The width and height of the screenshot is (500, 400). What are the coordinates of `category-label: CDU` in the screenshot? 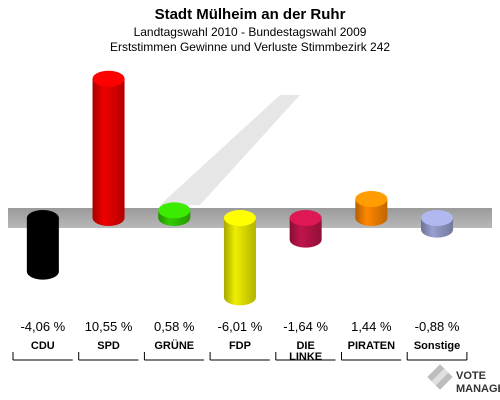 It's located at (43, 346).